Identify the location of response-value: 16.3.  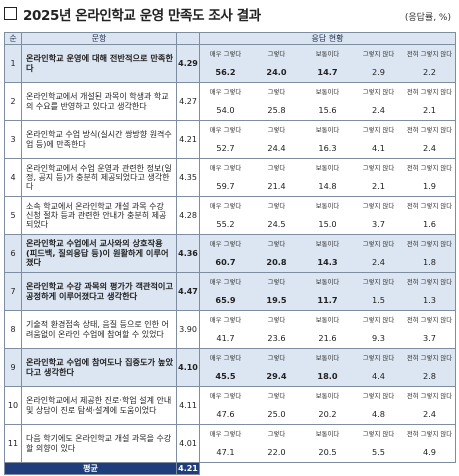
(327, 147).